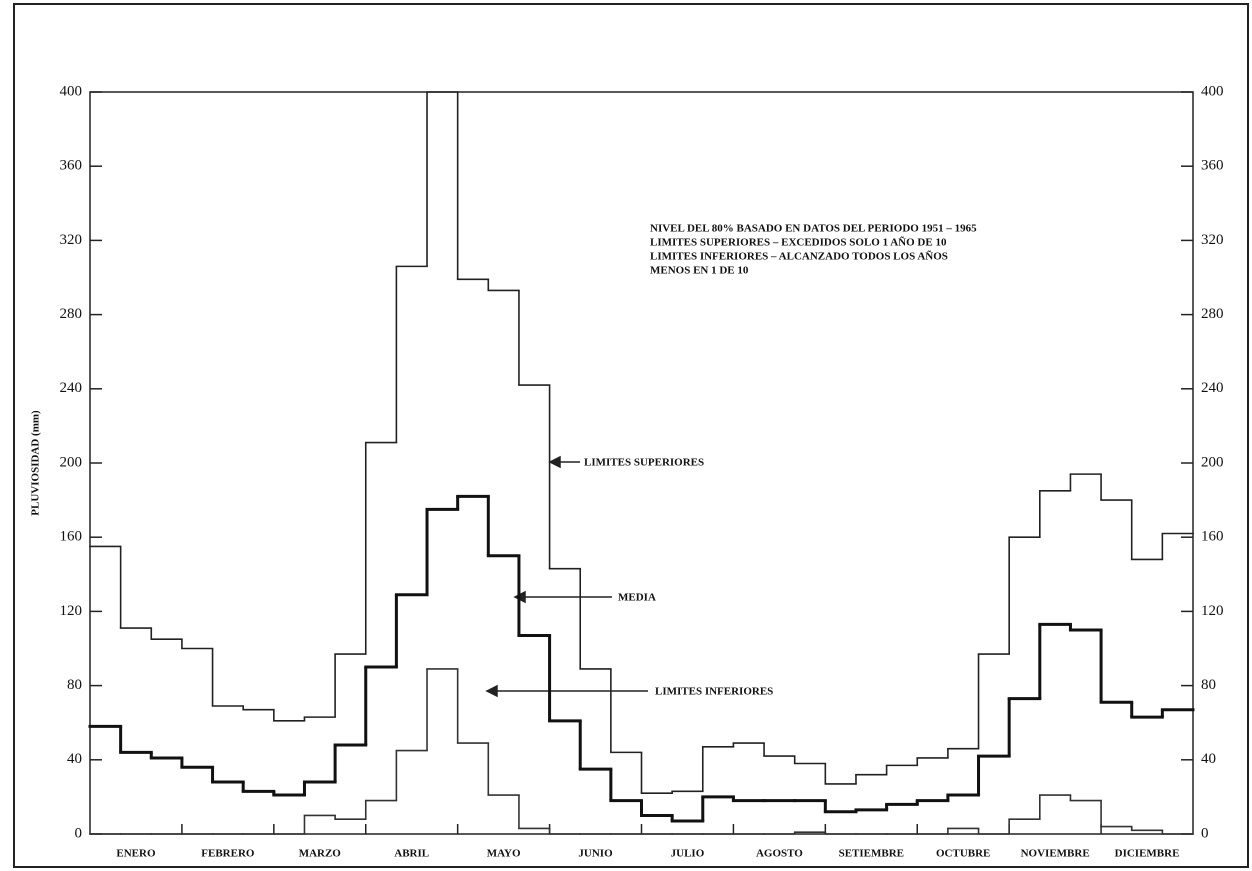 The image size is (1252, 871). What do you see at coordinates (637, 598) in the screenshot?
I see `series-label: MEDIA` at bounding box center [637, 598].